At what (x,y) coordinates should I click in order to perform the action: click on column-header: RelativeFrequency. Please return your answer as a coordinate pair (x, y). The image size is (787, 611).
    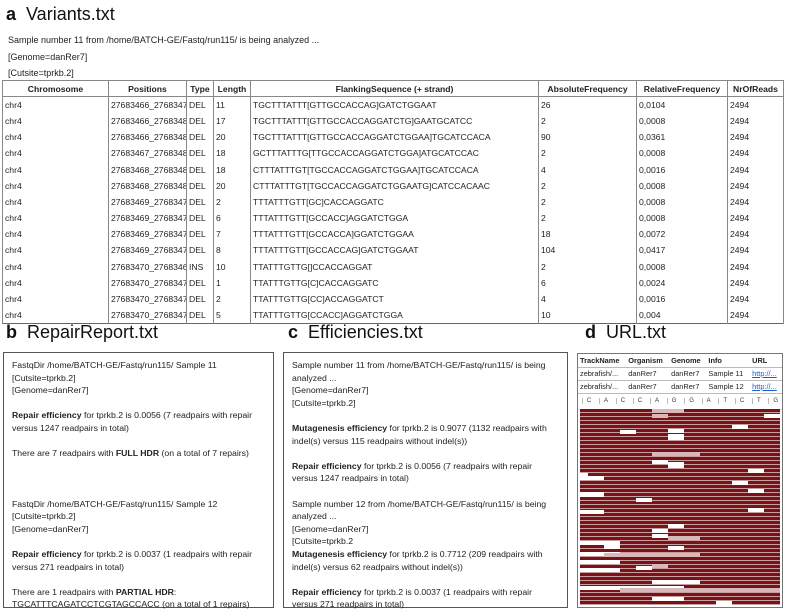
    Looking at the image, I should click on (682, 88).